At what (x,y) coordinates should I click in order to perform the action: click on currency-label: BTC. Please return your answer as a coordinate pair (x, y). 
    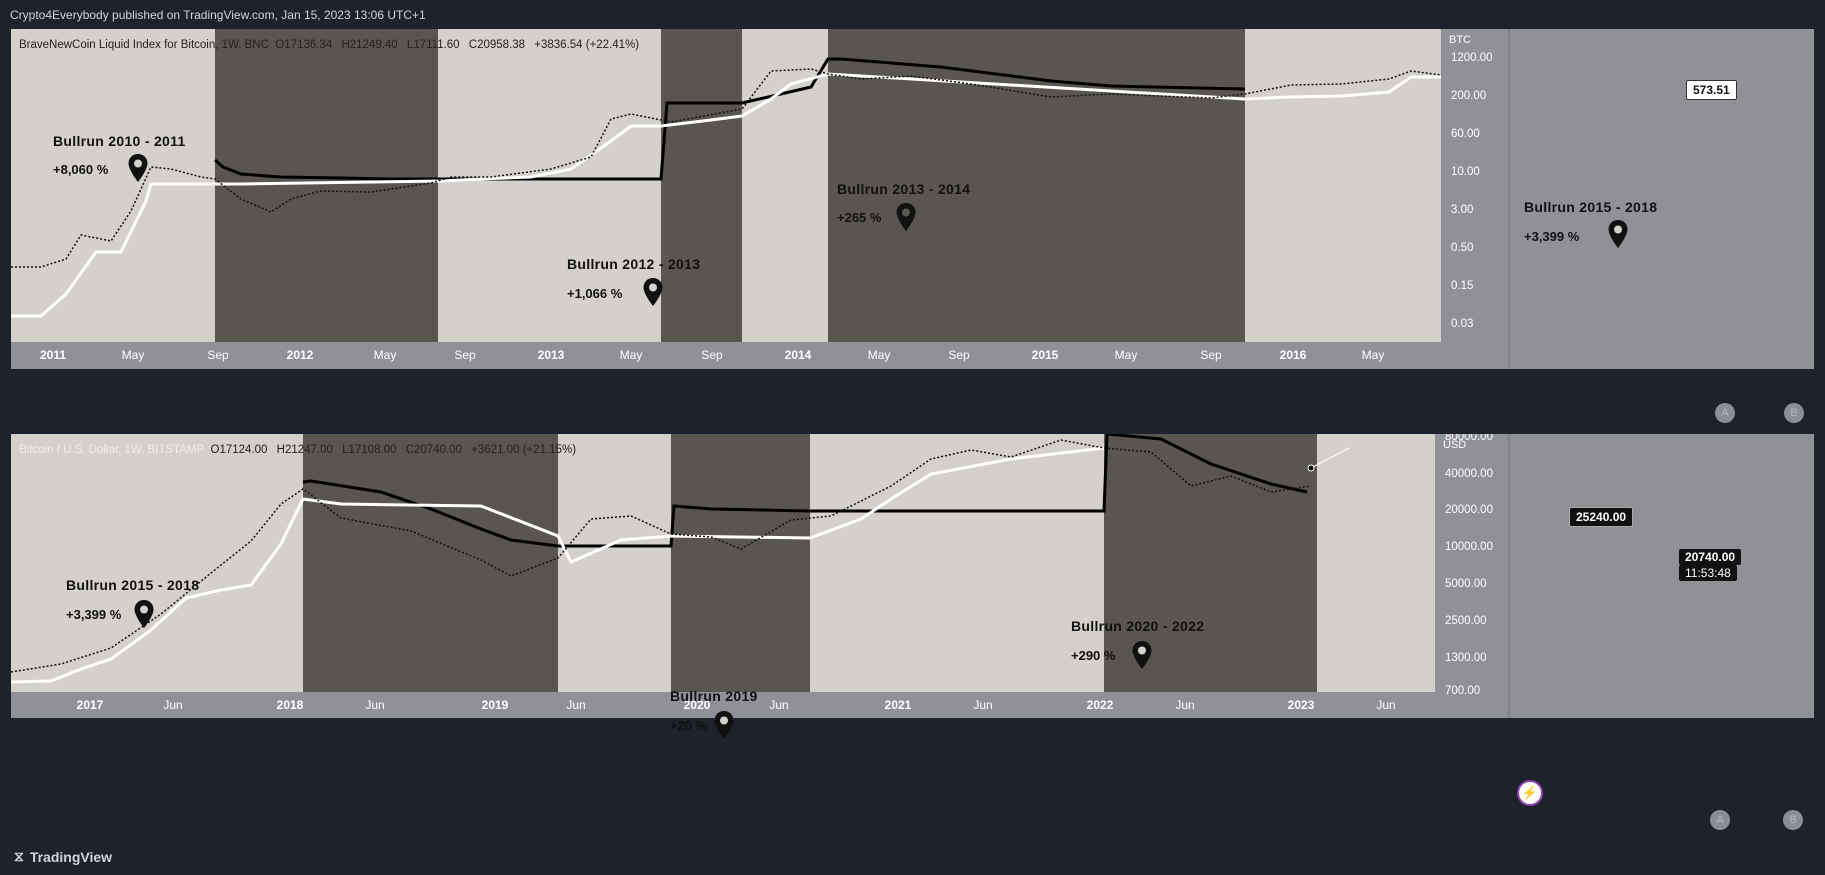
    Looking at the image, I should click on (1460, 40).